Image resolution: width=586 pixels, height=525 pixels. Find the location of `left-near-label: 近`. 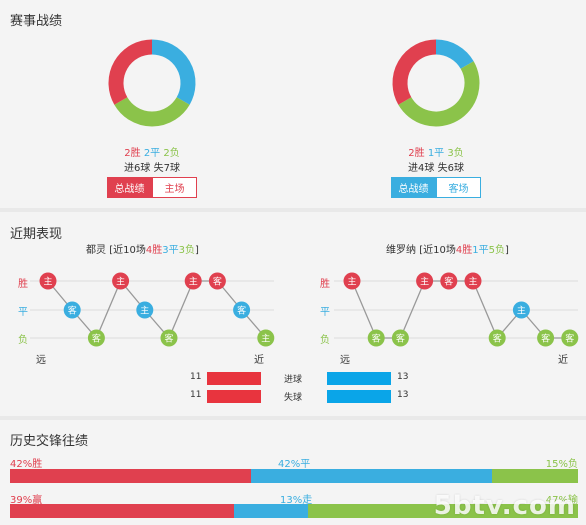

left-near-label: 近 is located at coordinates (259, 360).